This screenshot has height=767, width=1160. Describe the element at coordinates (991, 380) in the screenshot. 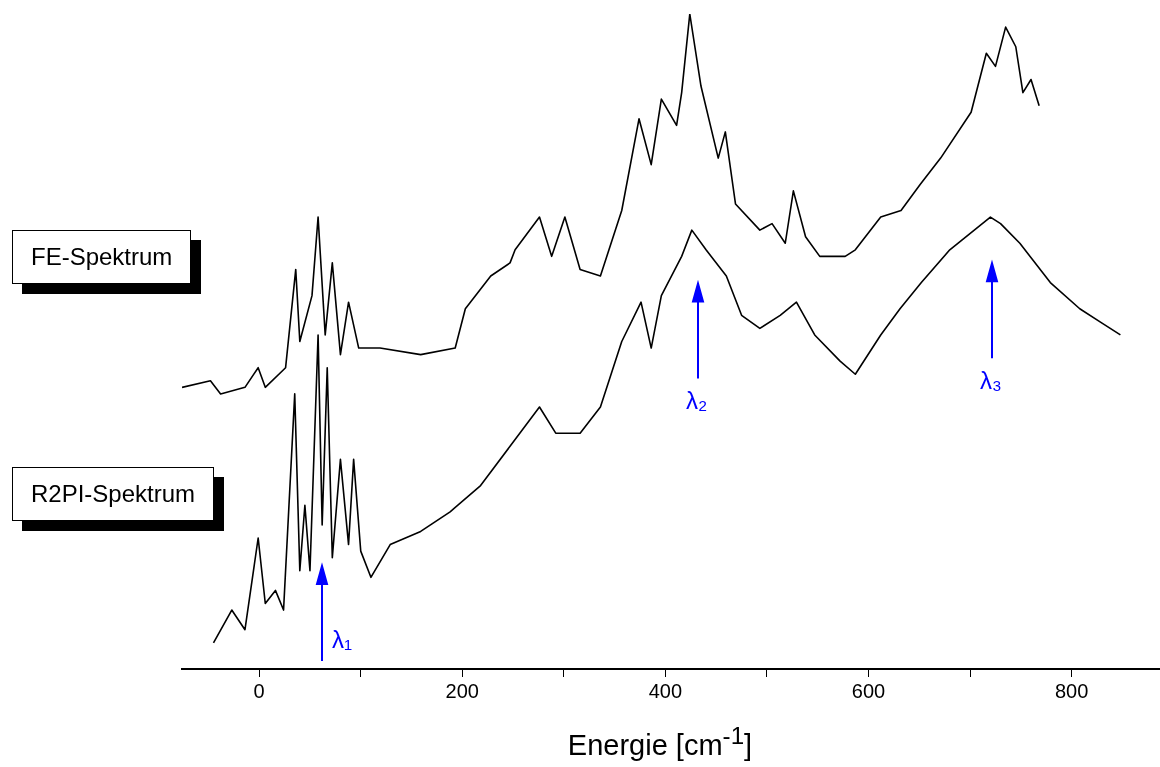

I see `ref-line-label: λ₃` at that location.